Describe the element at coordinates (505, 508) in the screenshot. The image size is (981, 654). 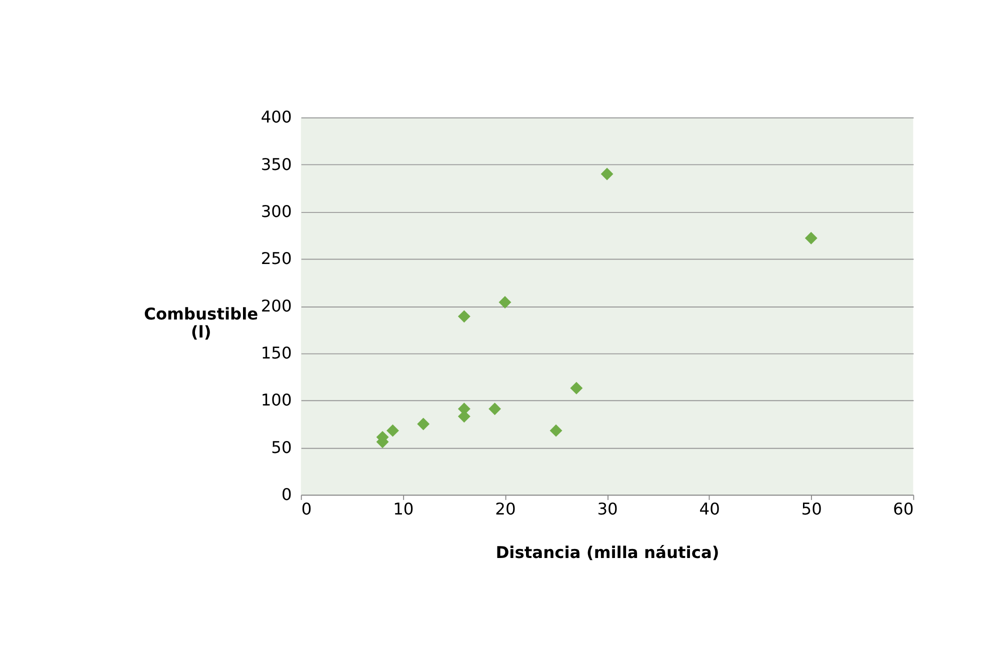
I see `x-tick-label: 20` at that location.